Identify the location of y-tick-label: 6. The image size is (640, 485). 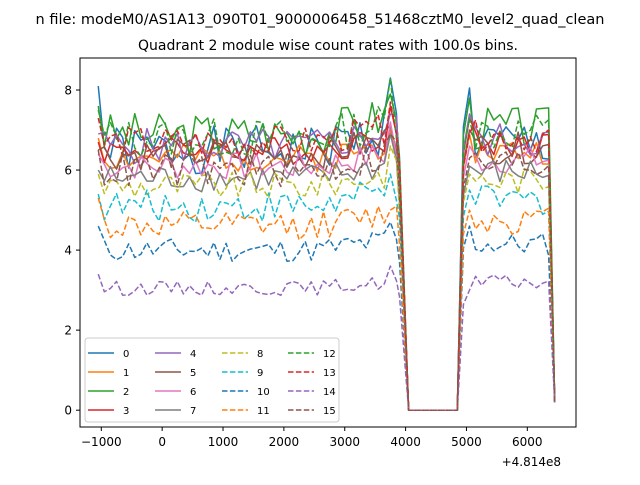
(68, 171).